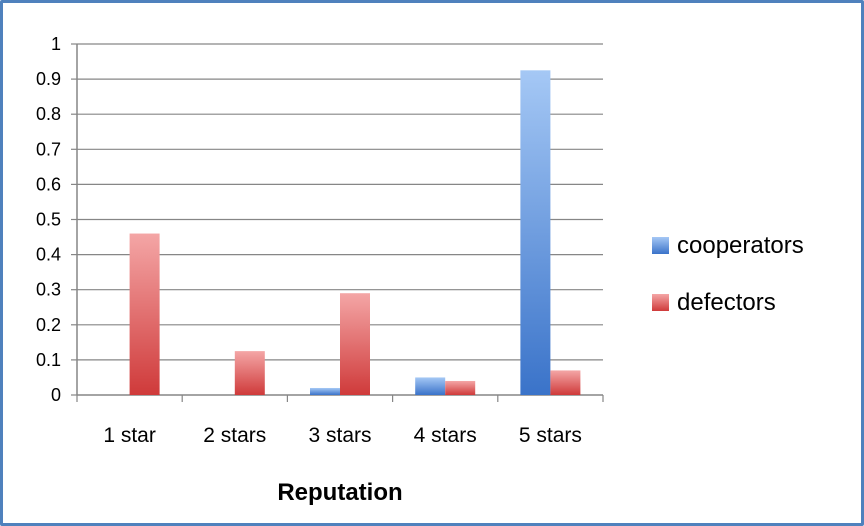 The width and height of the screenshot is (864, 526). I want to click on y-tick-label: 0.6, so click(48, 184).